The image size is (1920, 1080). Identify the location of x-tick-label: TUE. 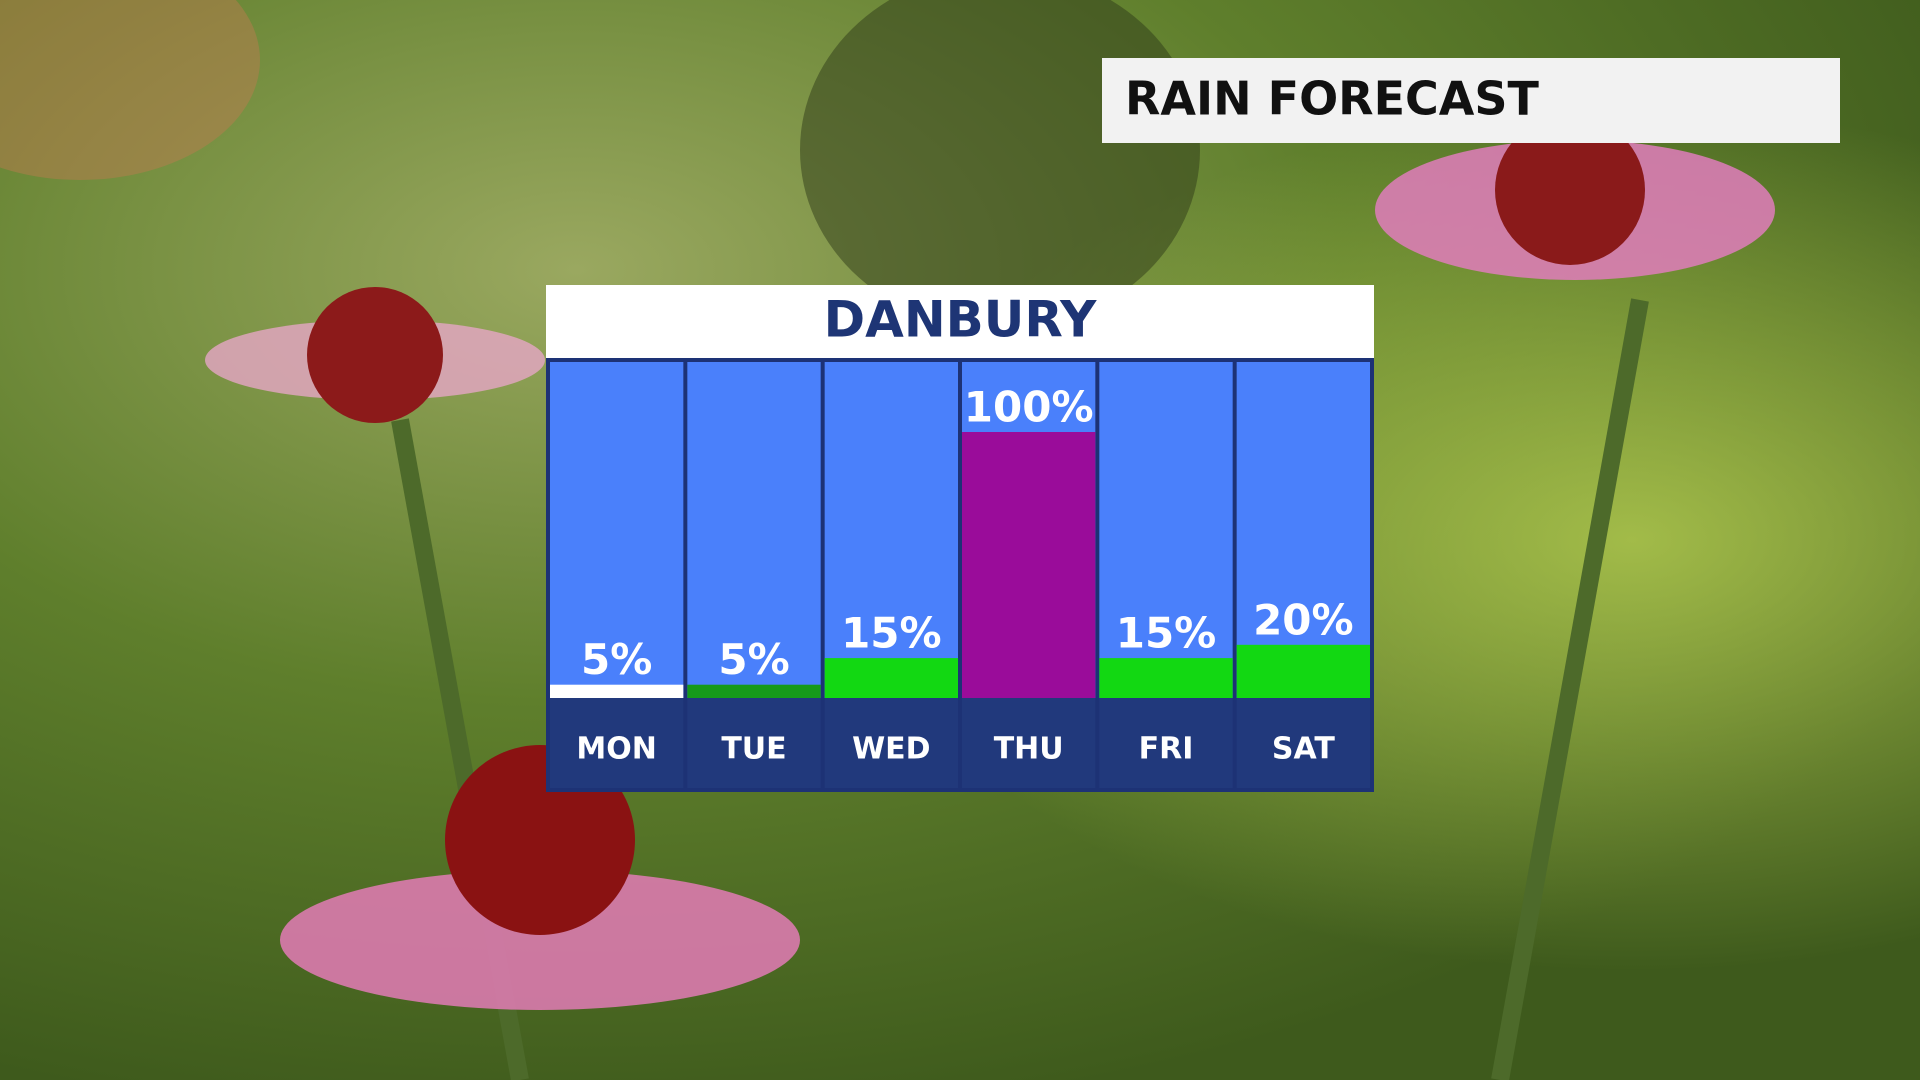
(753, 749).